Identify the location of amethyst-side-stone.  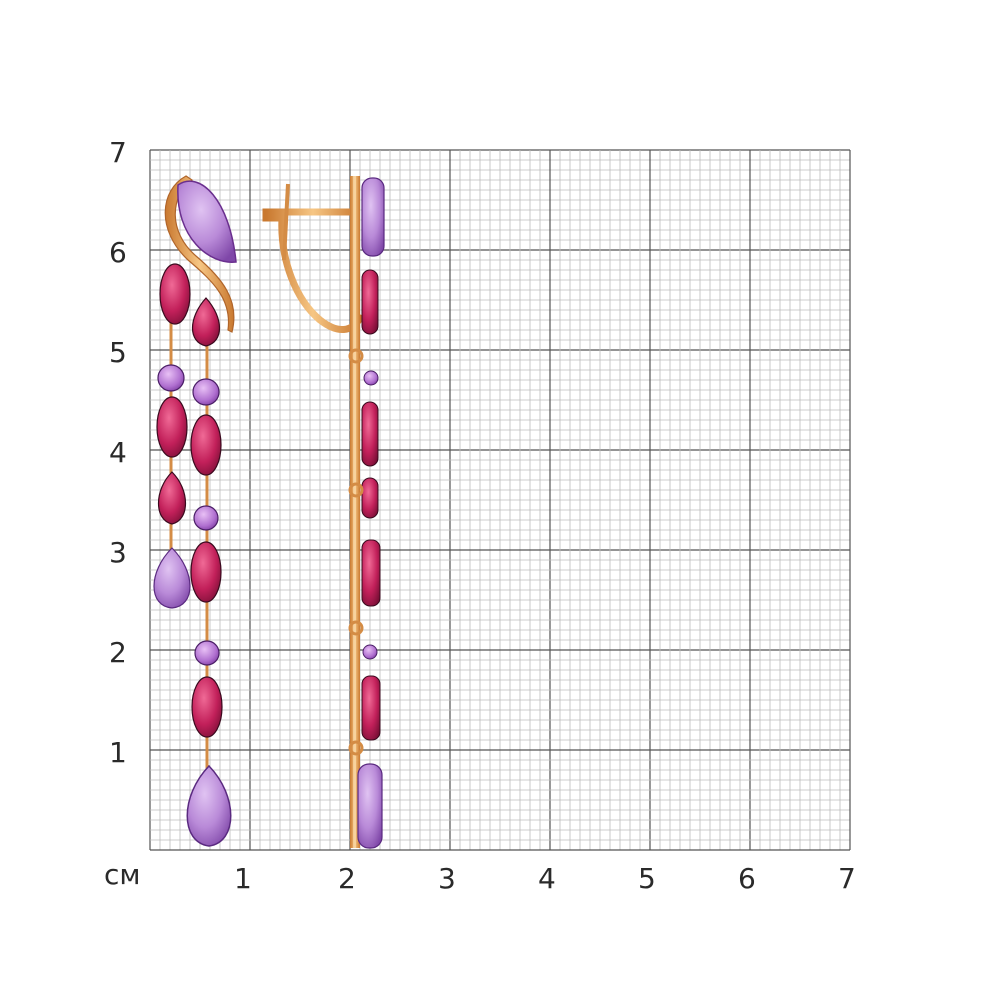
(373, 217).